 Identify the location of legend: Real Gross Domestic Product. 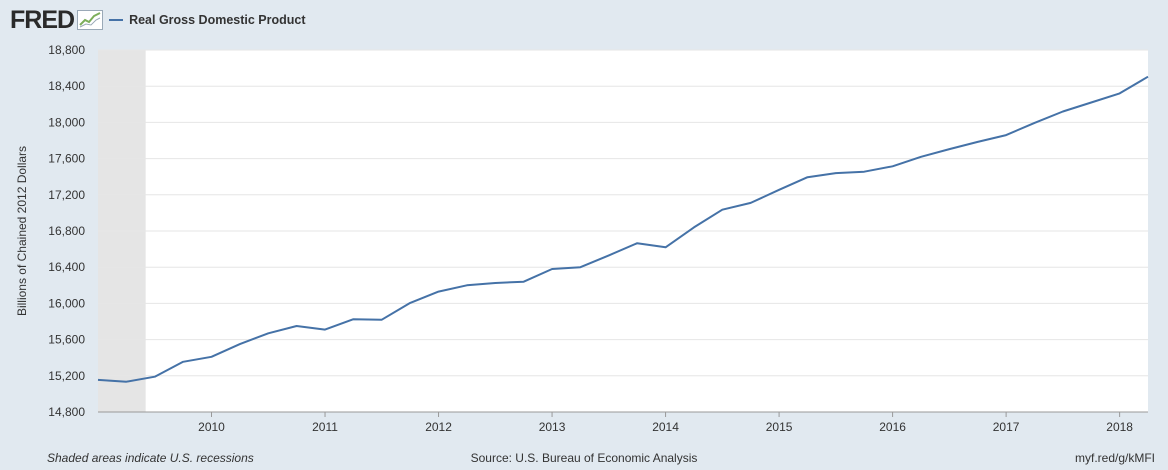
(207, 20).